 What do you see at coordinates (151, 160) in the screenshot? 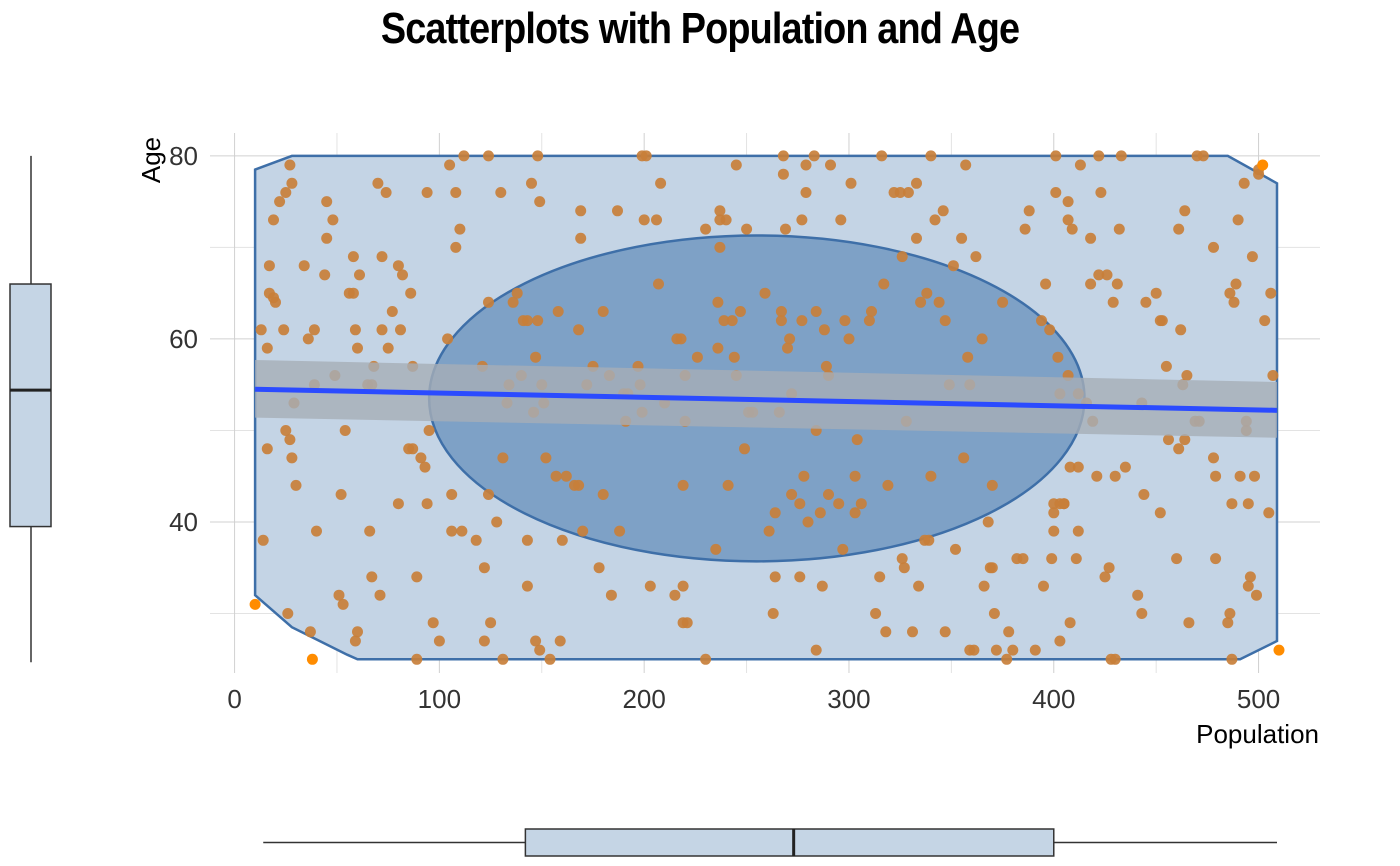
I see `y-axis-title: Age` at bounding box center [151, 160].